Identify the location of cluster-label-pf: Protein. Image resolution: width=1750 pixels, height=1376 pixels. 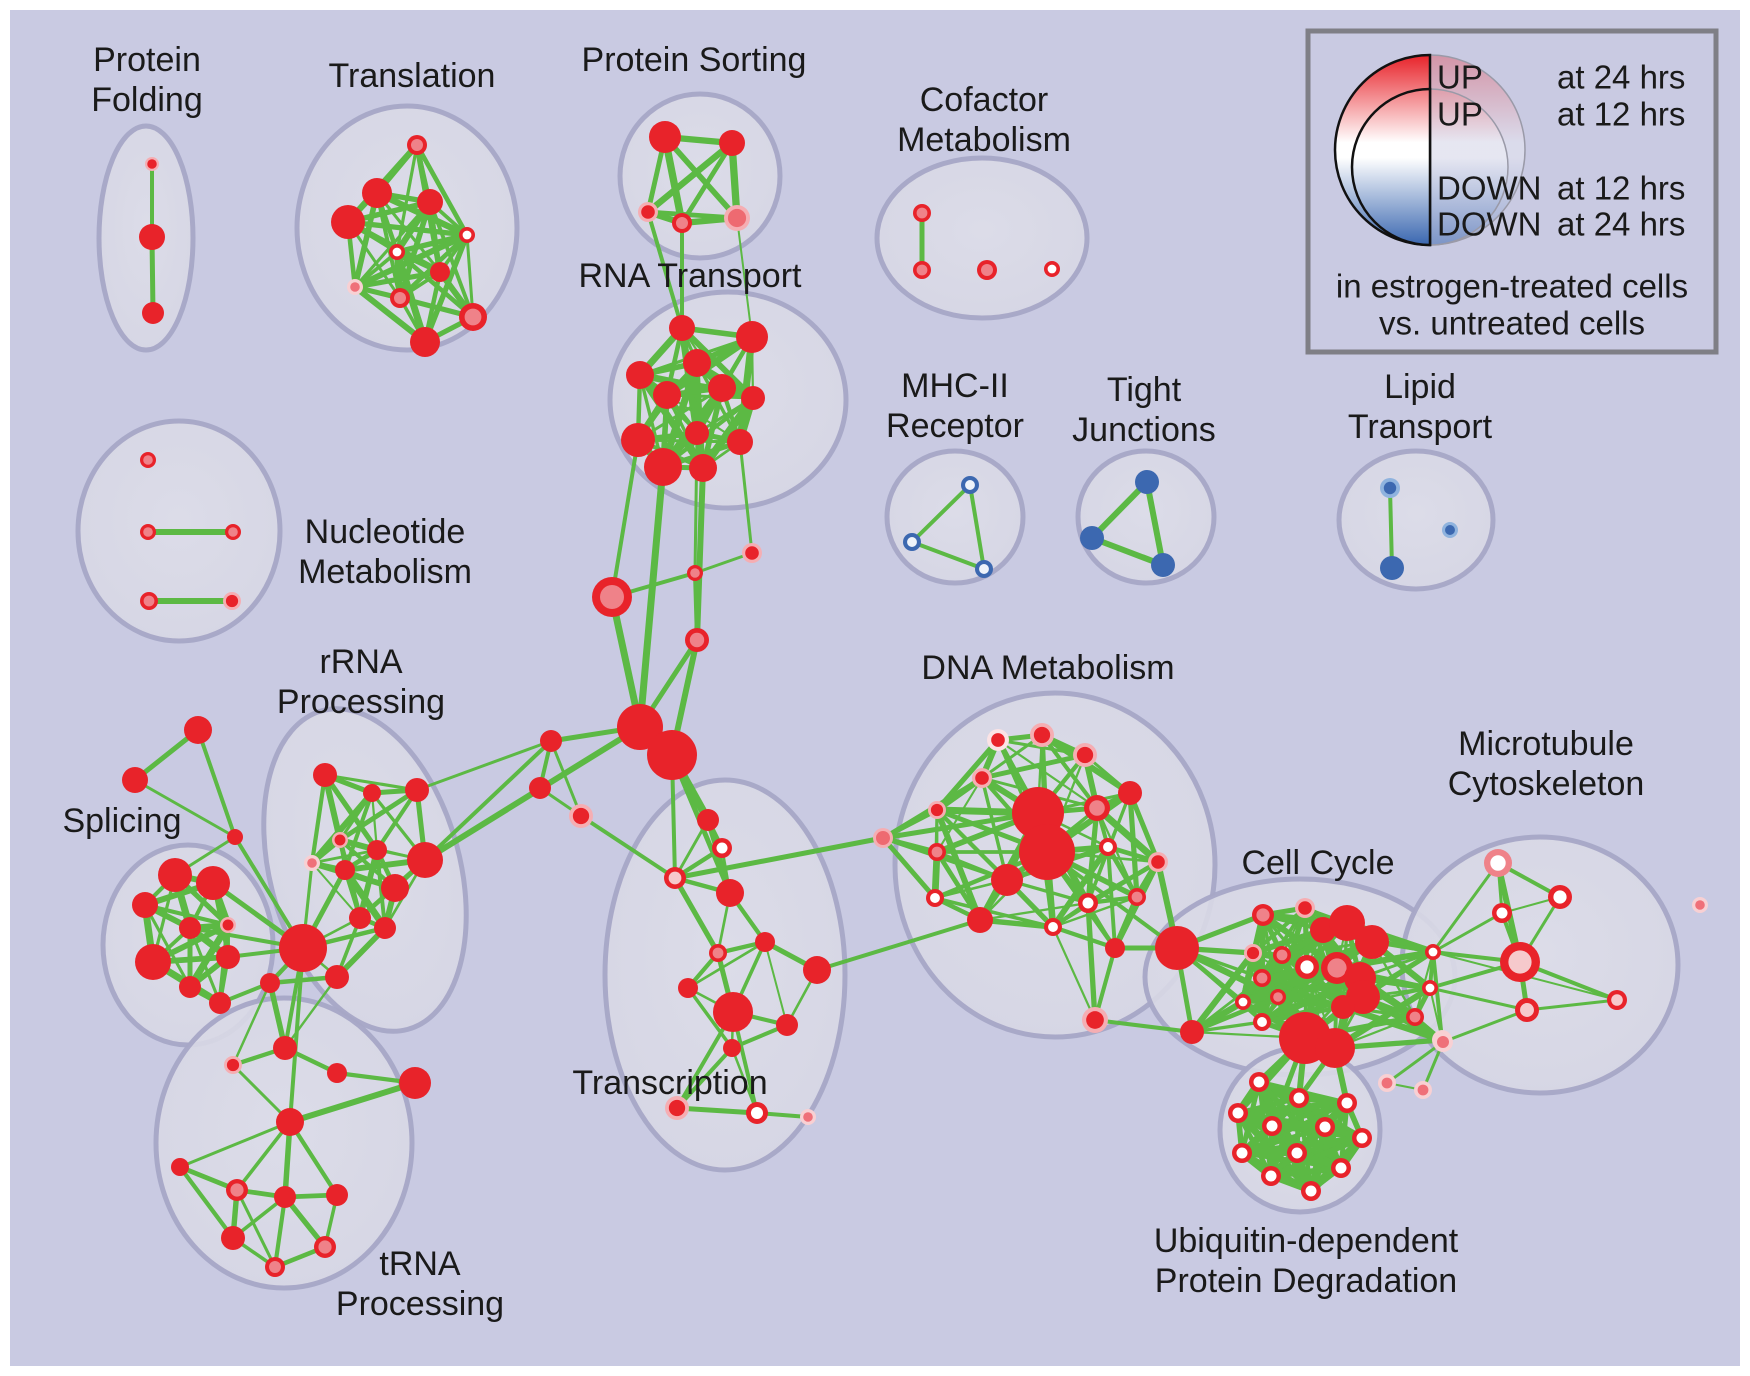
(147, 60).